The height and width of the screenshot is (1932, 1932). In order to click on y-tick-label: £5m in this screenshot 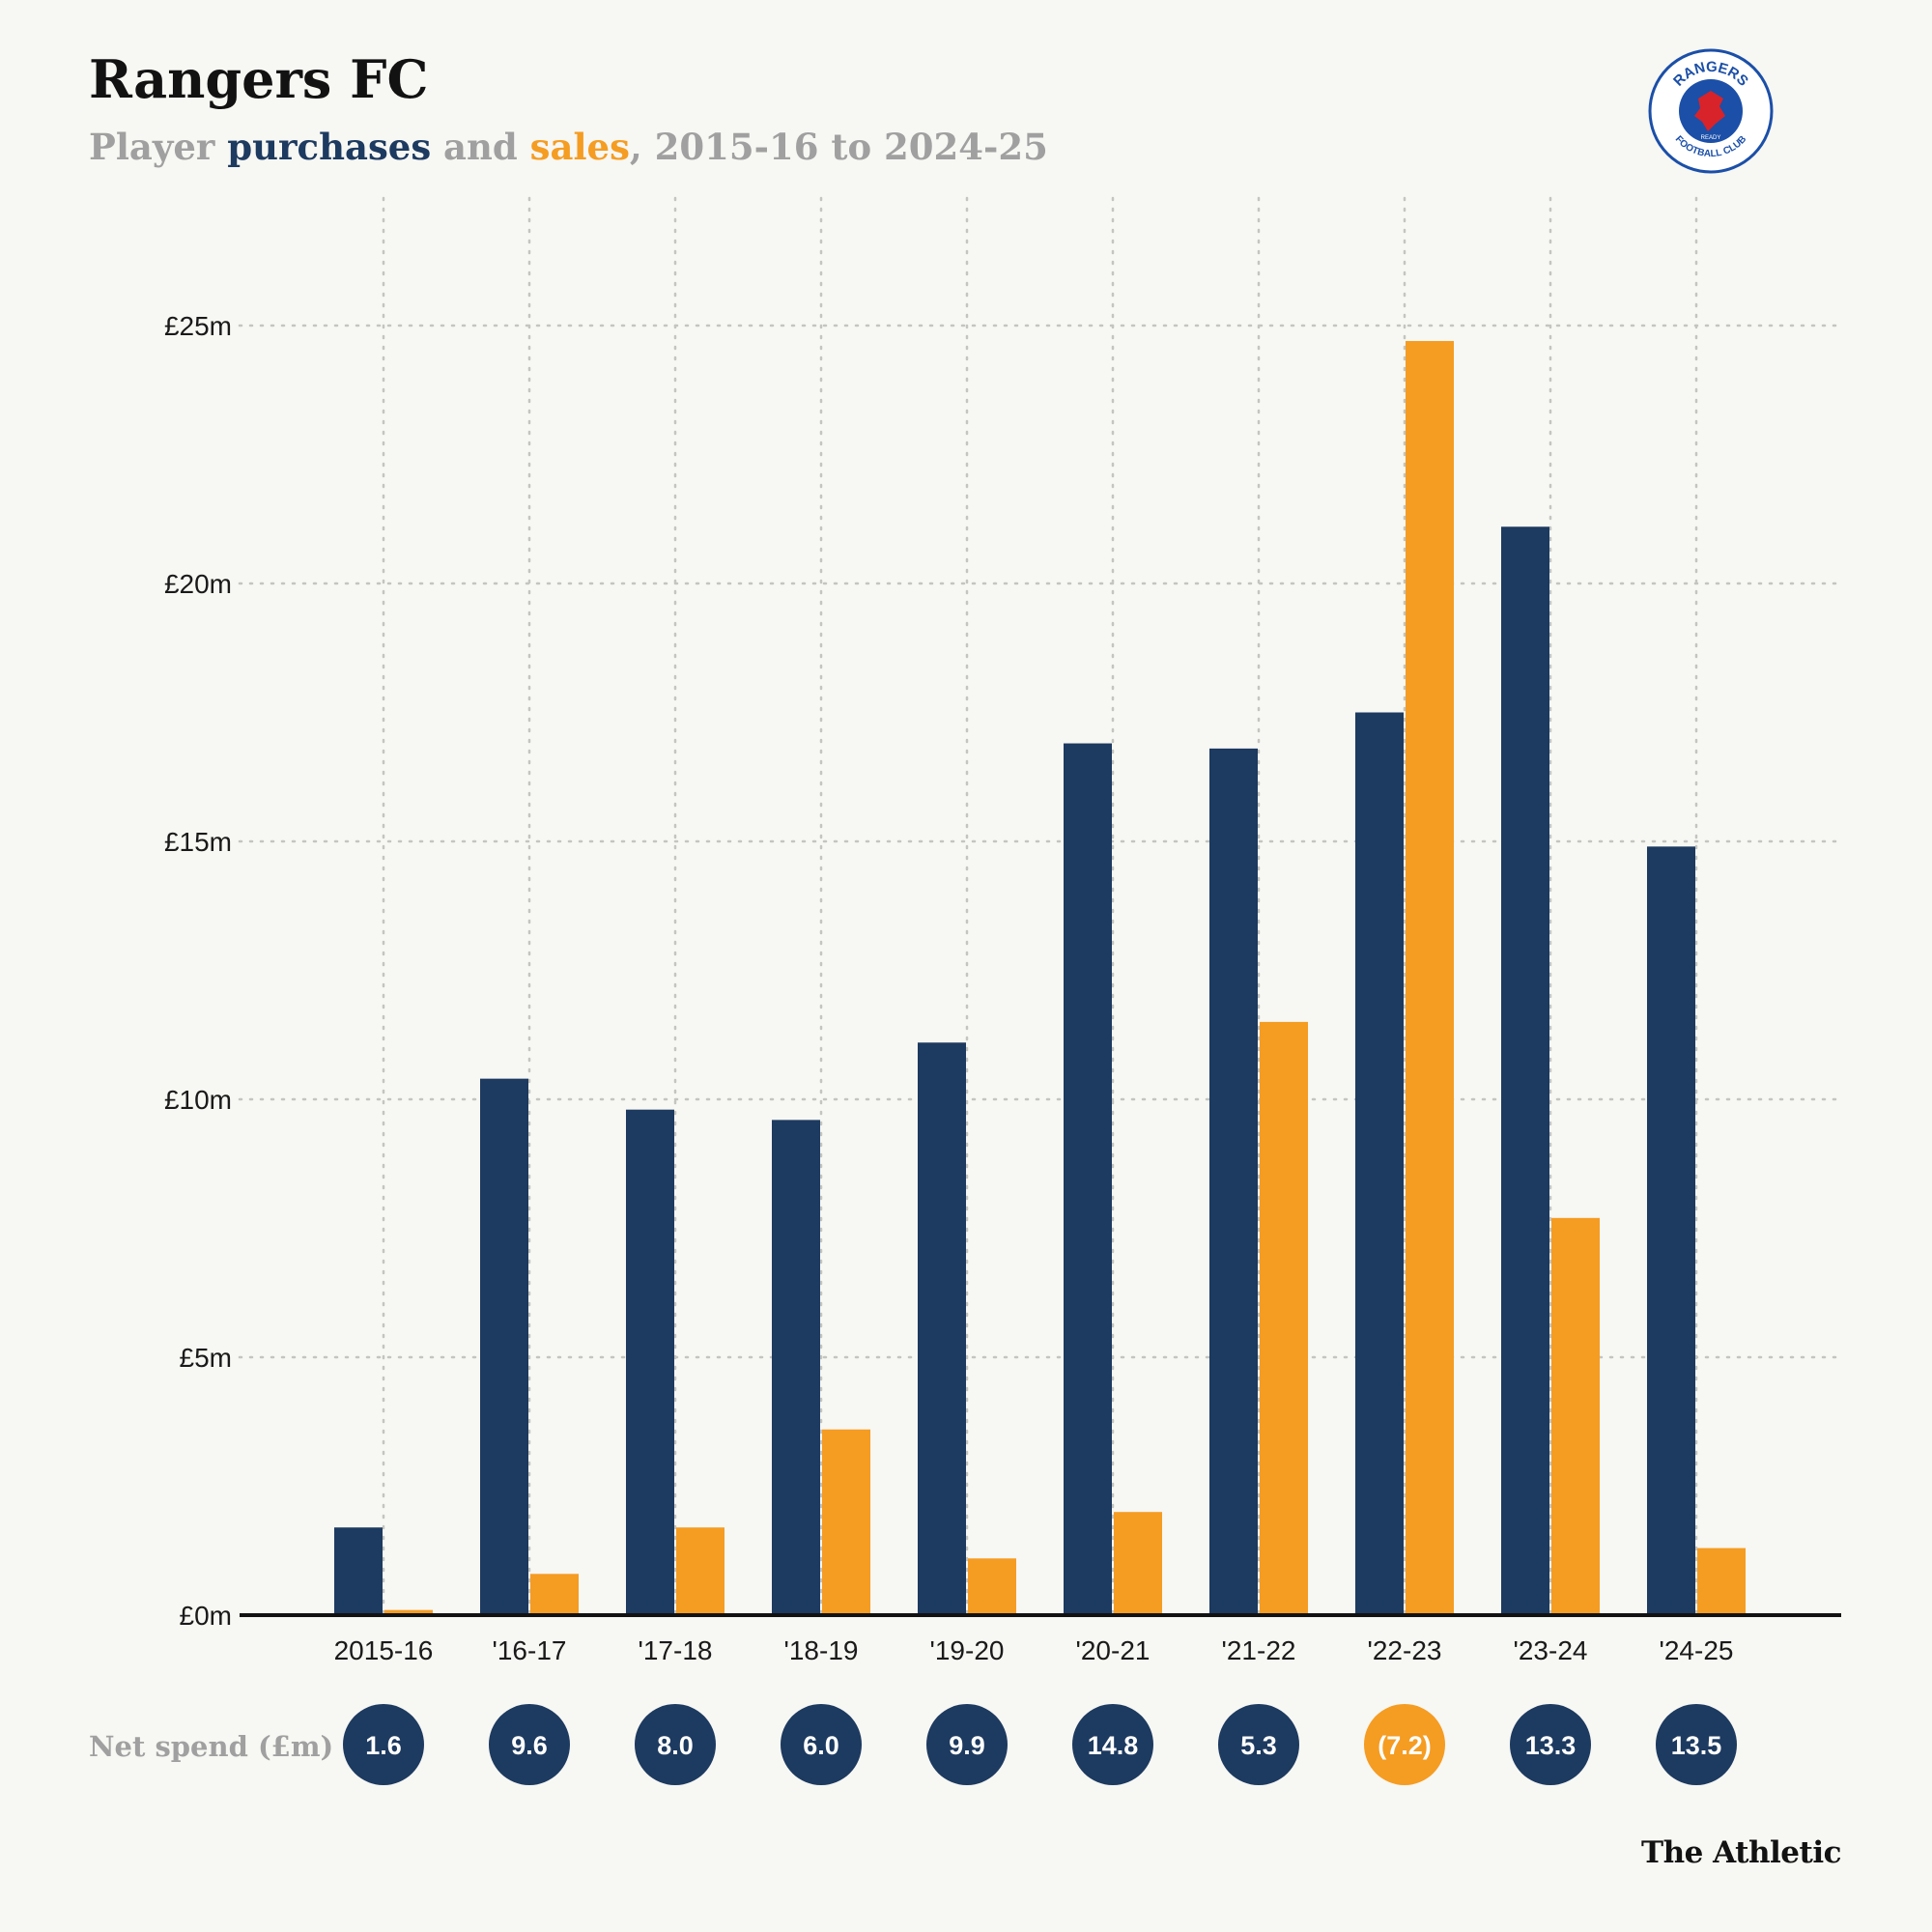, I will do `click(206, 1358)`.